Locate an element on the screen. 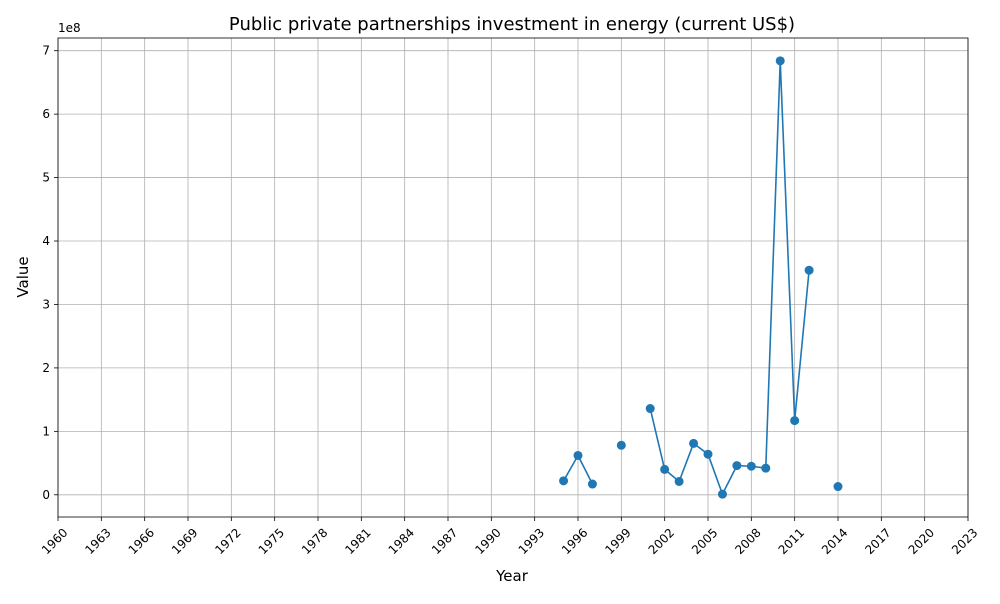 The image size is (1000, 604). x-tick-label: 2005 is located at coordinates (704, 541).